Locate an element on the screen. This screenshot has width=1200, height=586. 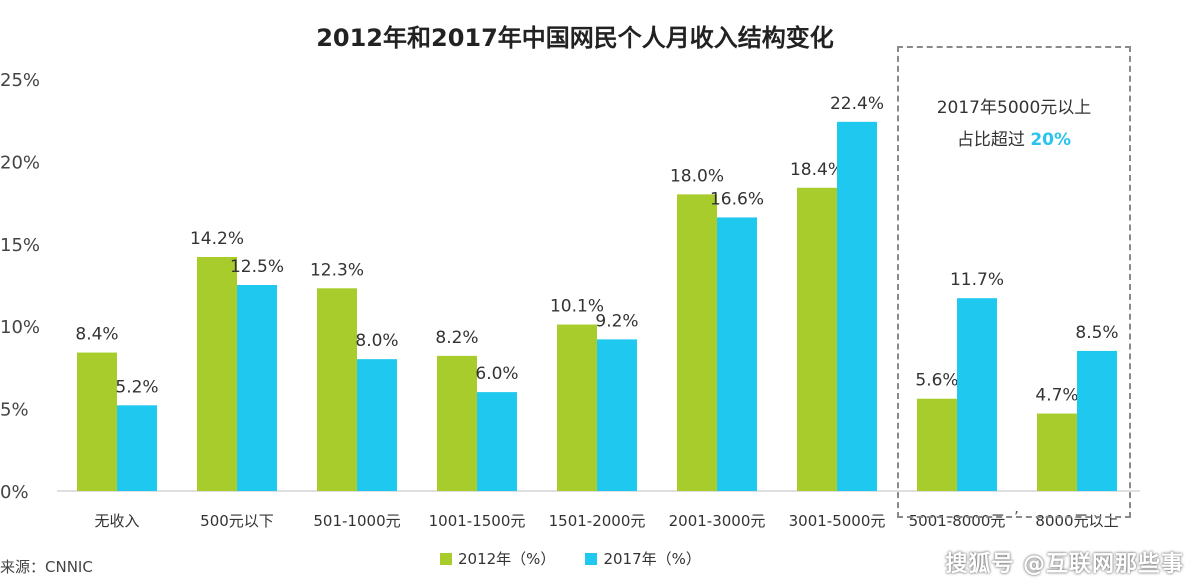
y-tick-label: 20% is located at coordinates (20, 162).